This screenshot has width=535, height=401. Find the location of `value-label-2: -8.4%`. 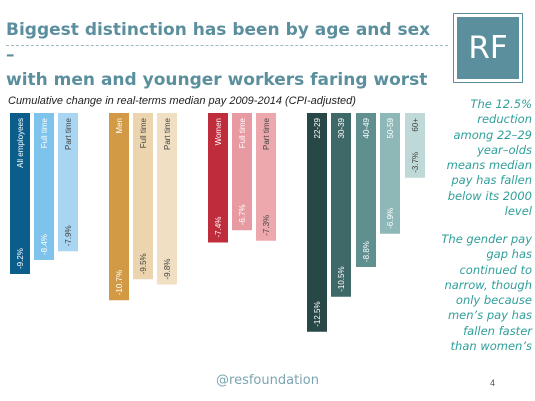

value-label-2: -8.4% is located at coordinates (44, 244).